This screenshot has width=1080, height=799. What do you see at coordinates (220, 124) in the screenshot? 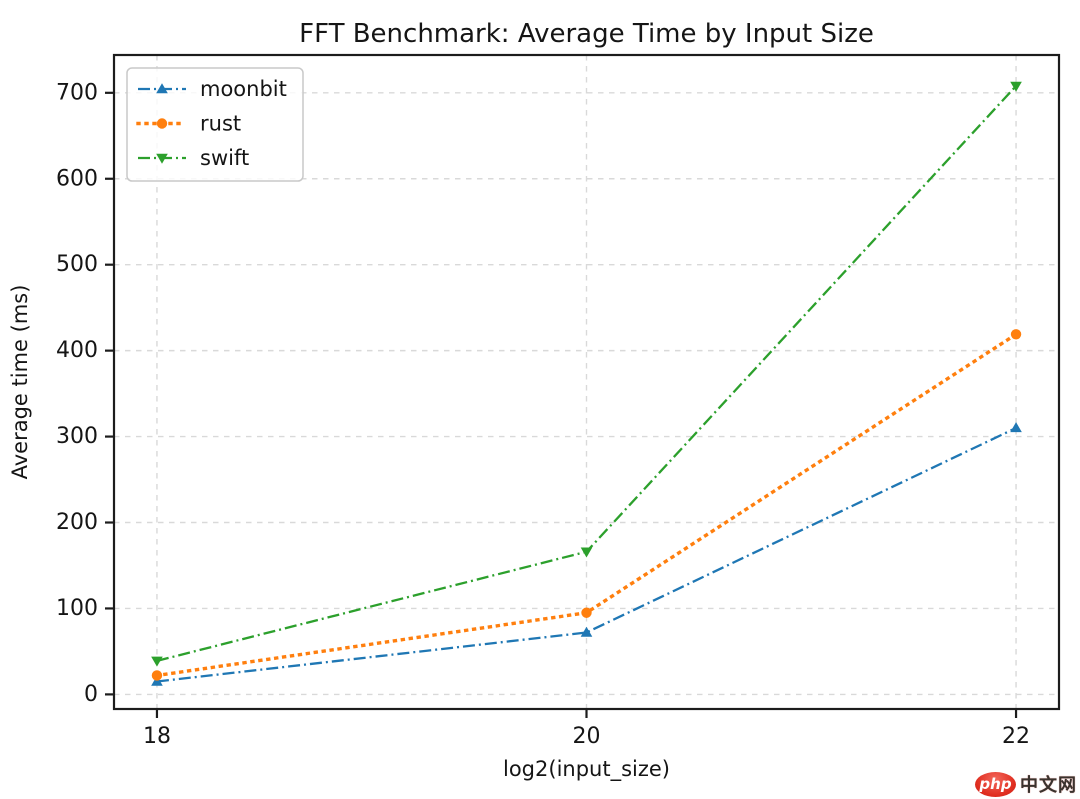
I see `legend-label-rust: rust` at bounding box center [220, 124].